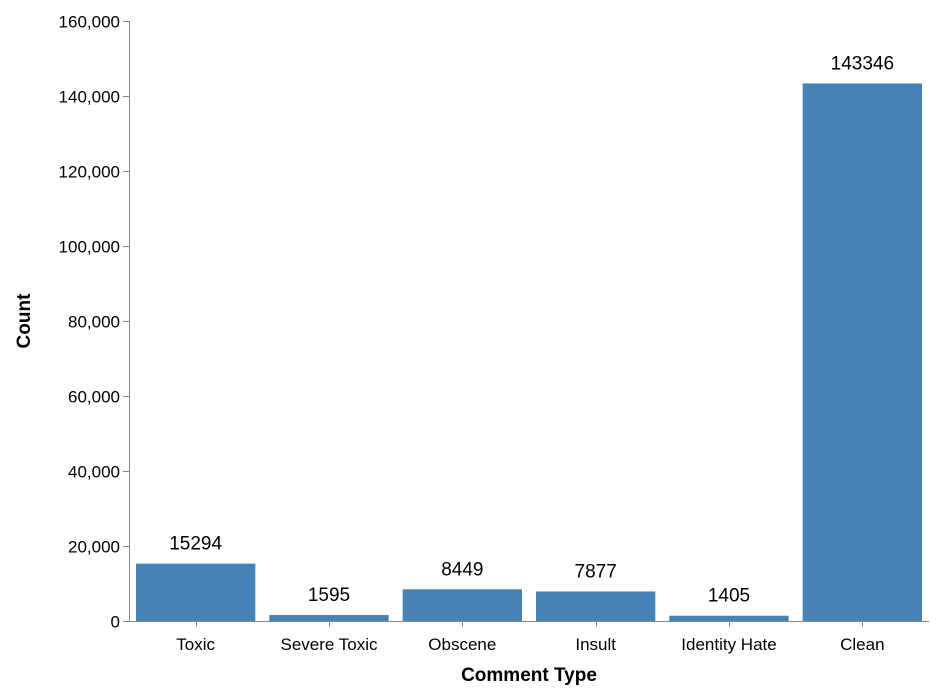 The height and width of the screenshot is (699, 938). What do you see at coordinates (94, 472) in the screenshot?
I see `y-tick-label: 40,000` at bounding box center [94, 472].